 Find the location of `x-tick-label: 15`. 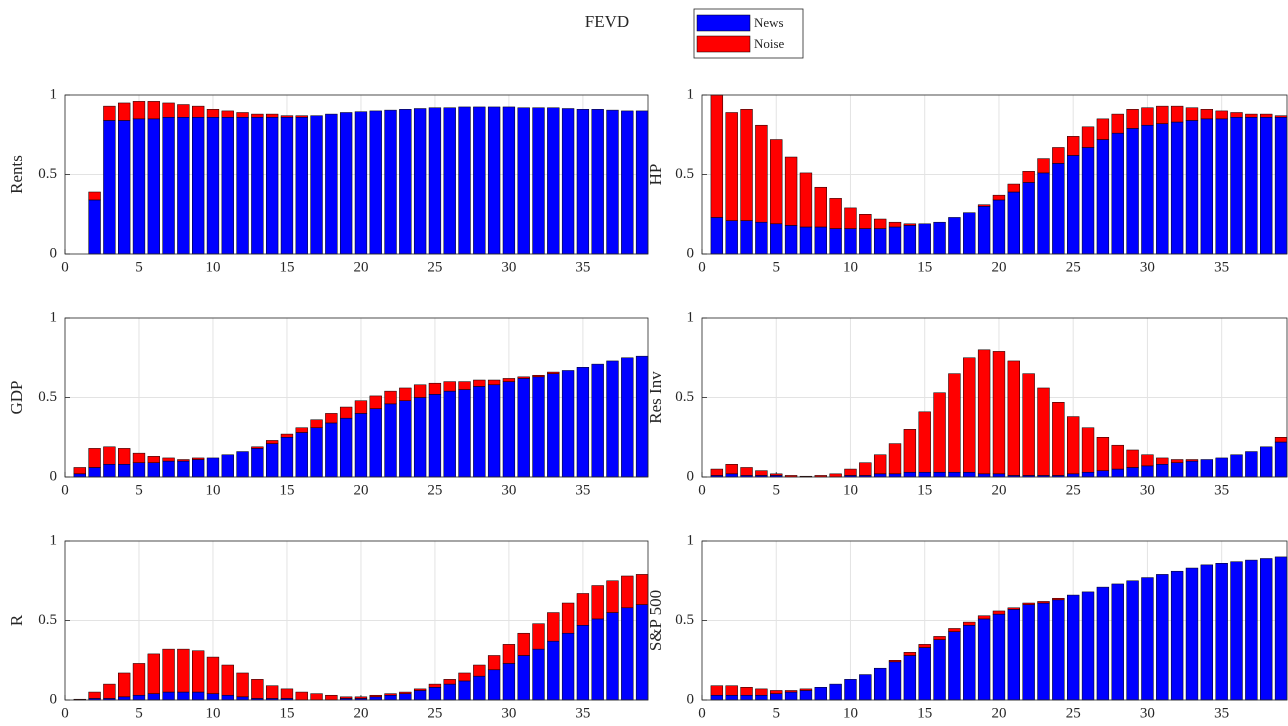

x-tick-label: 15 is located at coordinates (924, 713).